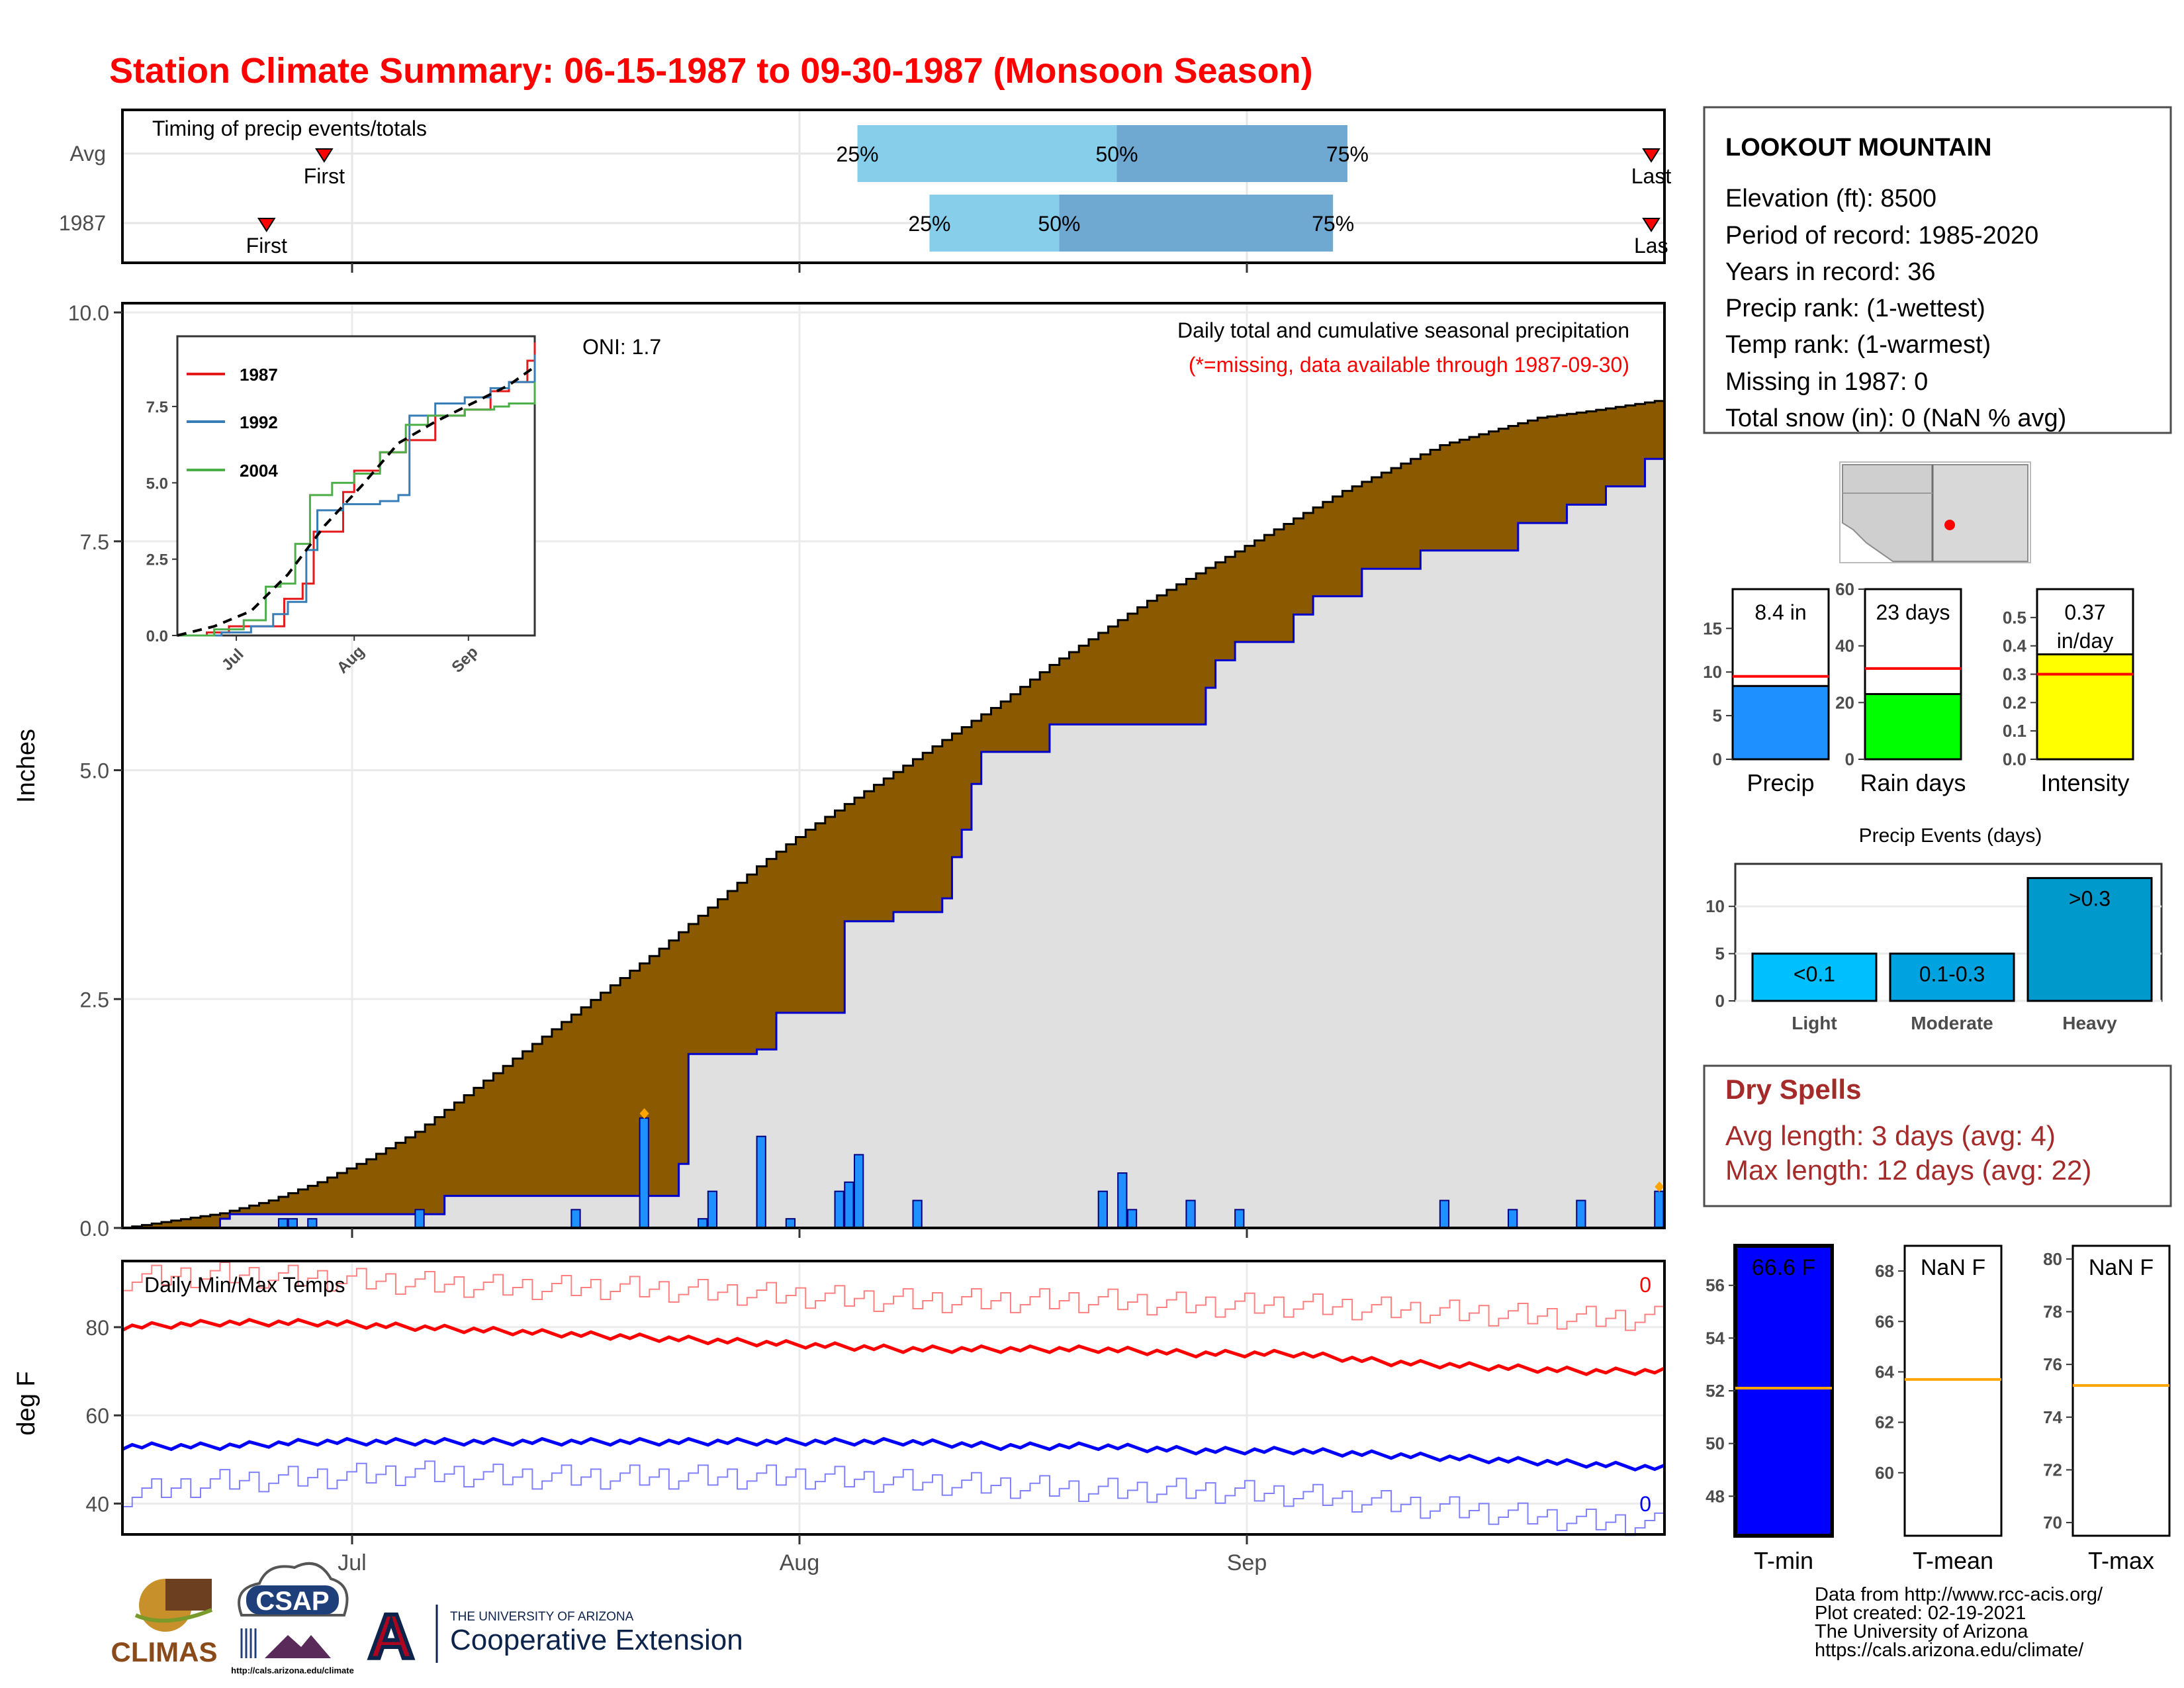 The image size is (2184, 1688). What do you see at coordinates (1715, 1338) in the screenshot?
I see `tempbar-t-min-ytick-label-3: 54` at bounding box center [1715, 1338].